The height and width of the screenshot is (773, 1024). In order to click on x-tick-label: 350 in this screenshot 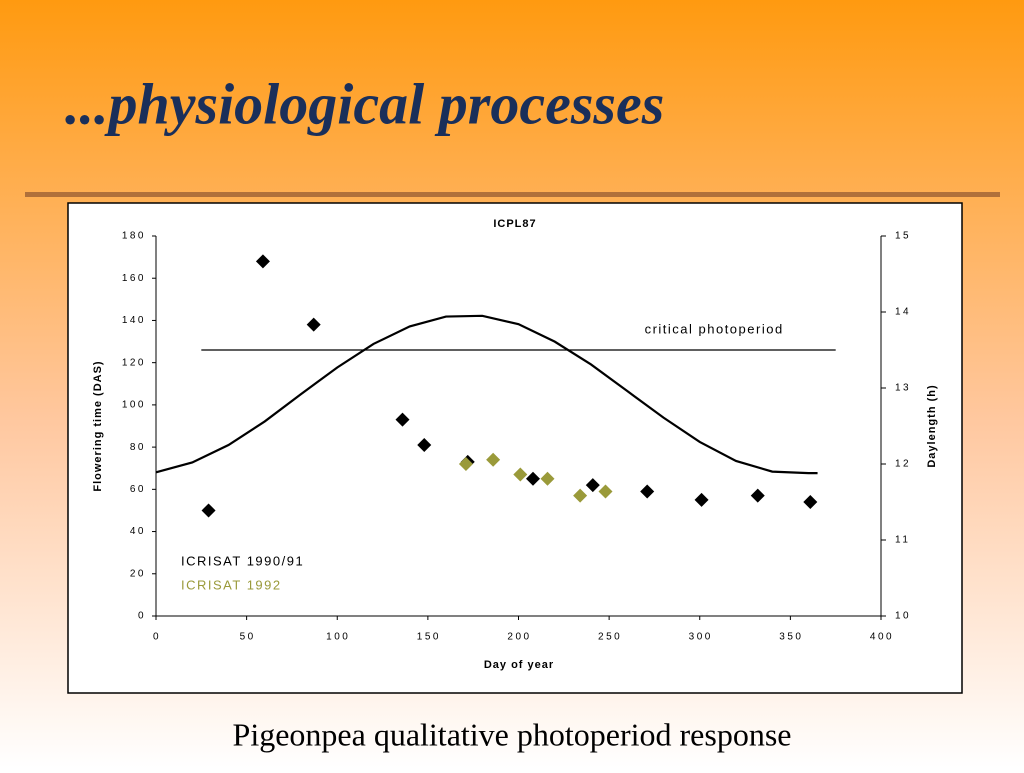, I will do `click(791, 637)`.